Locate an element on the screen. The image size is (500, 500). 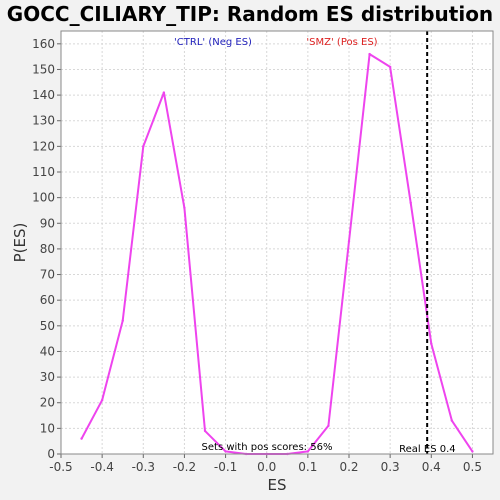
y-tick-label: 80 is located at coordinates (47, 249).